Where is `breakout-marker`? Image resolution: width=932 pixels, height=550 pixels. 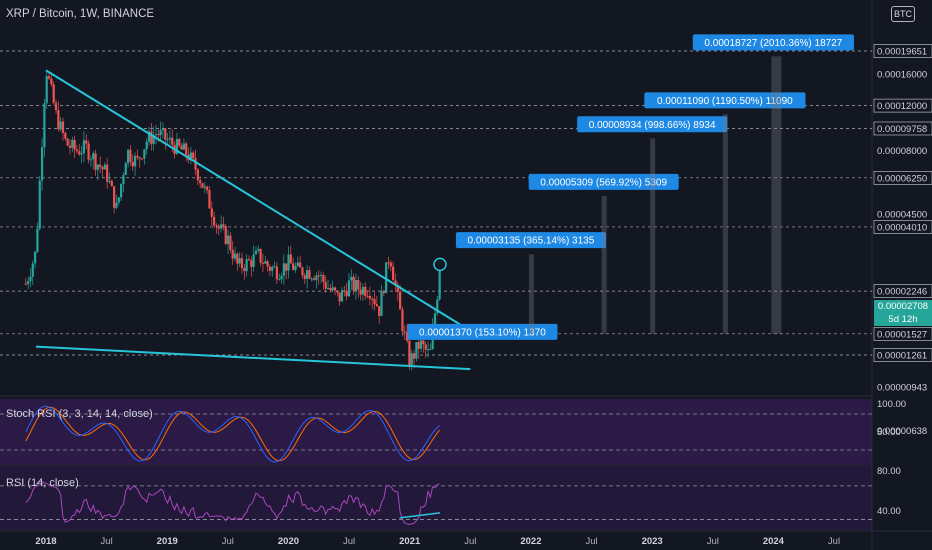 breakout-marker is located at coordinates (440, 264).